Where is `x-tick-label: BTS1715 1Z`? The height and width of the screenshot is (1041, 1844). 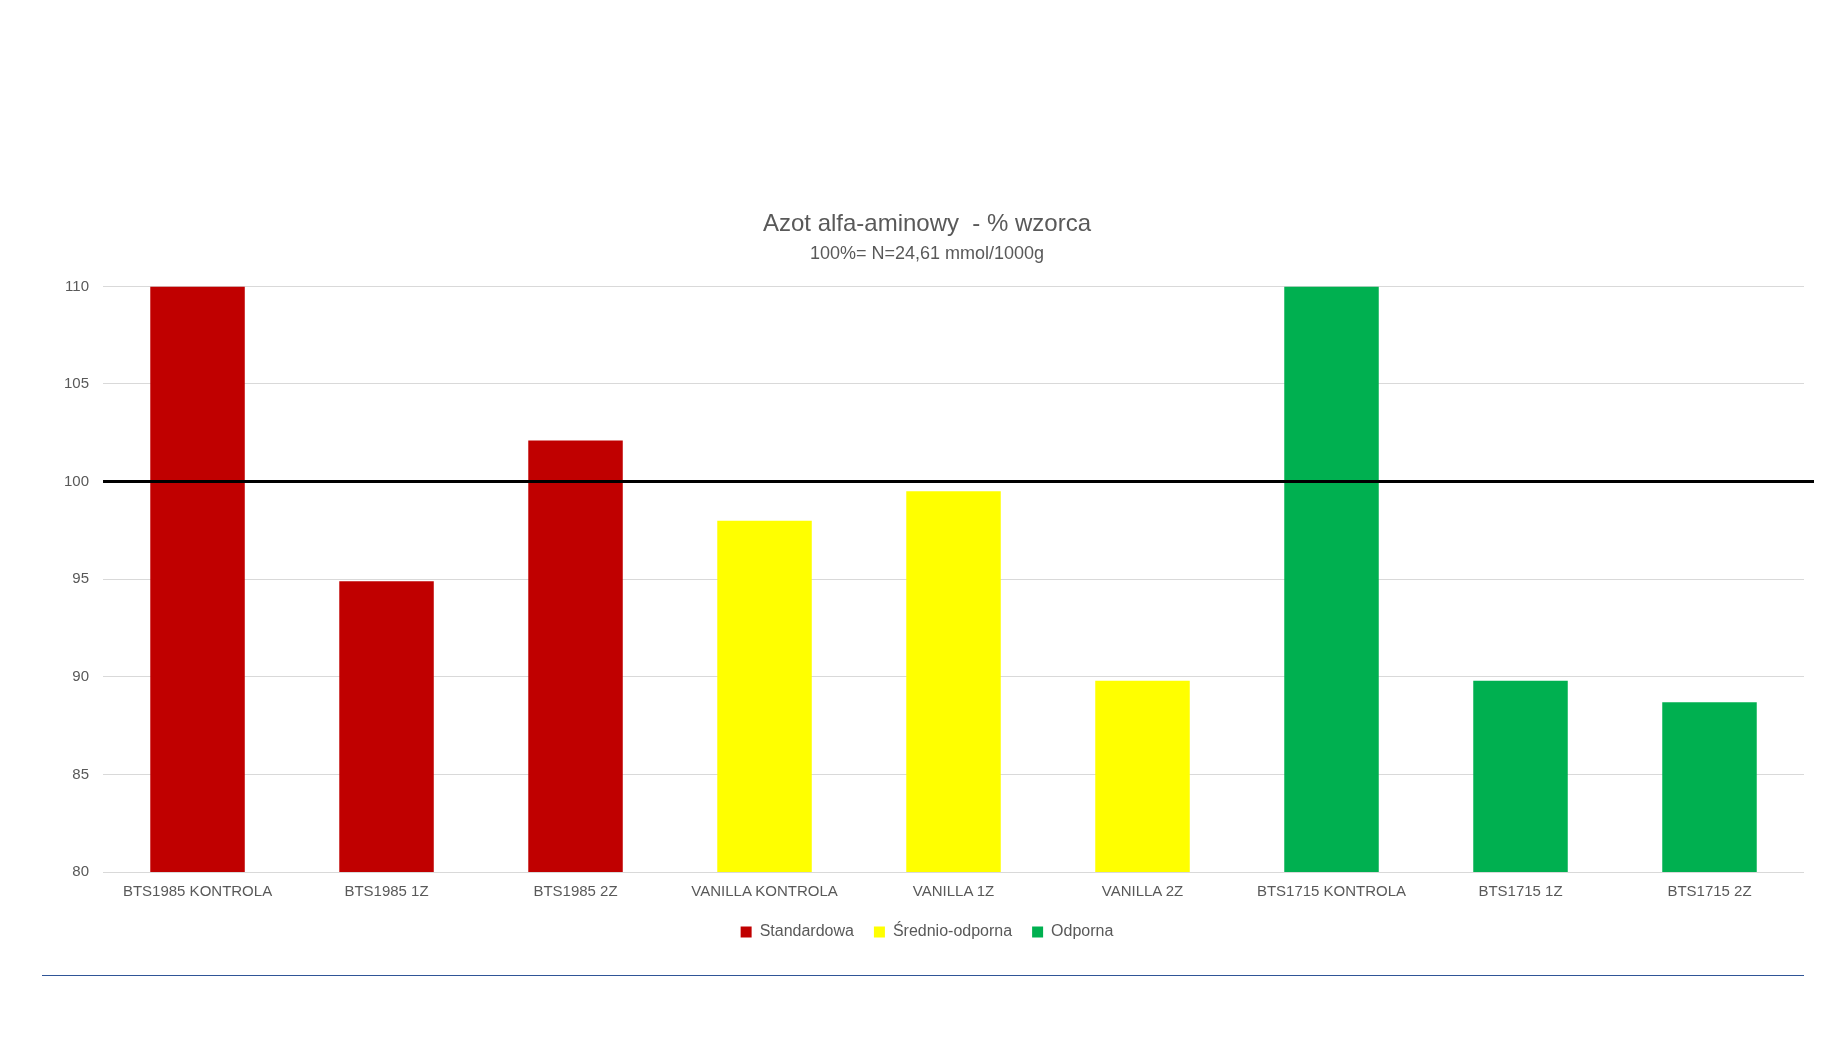
x-tick-label: BTS1715 1Z is located at coordinates (1520, 891).